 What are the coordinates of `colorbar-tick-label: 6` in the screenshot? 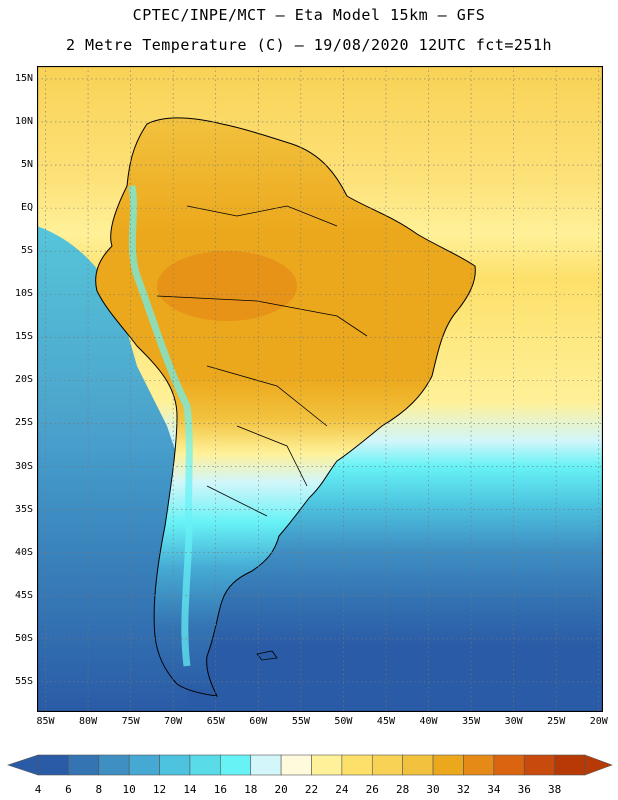 It's located at (68, 789).